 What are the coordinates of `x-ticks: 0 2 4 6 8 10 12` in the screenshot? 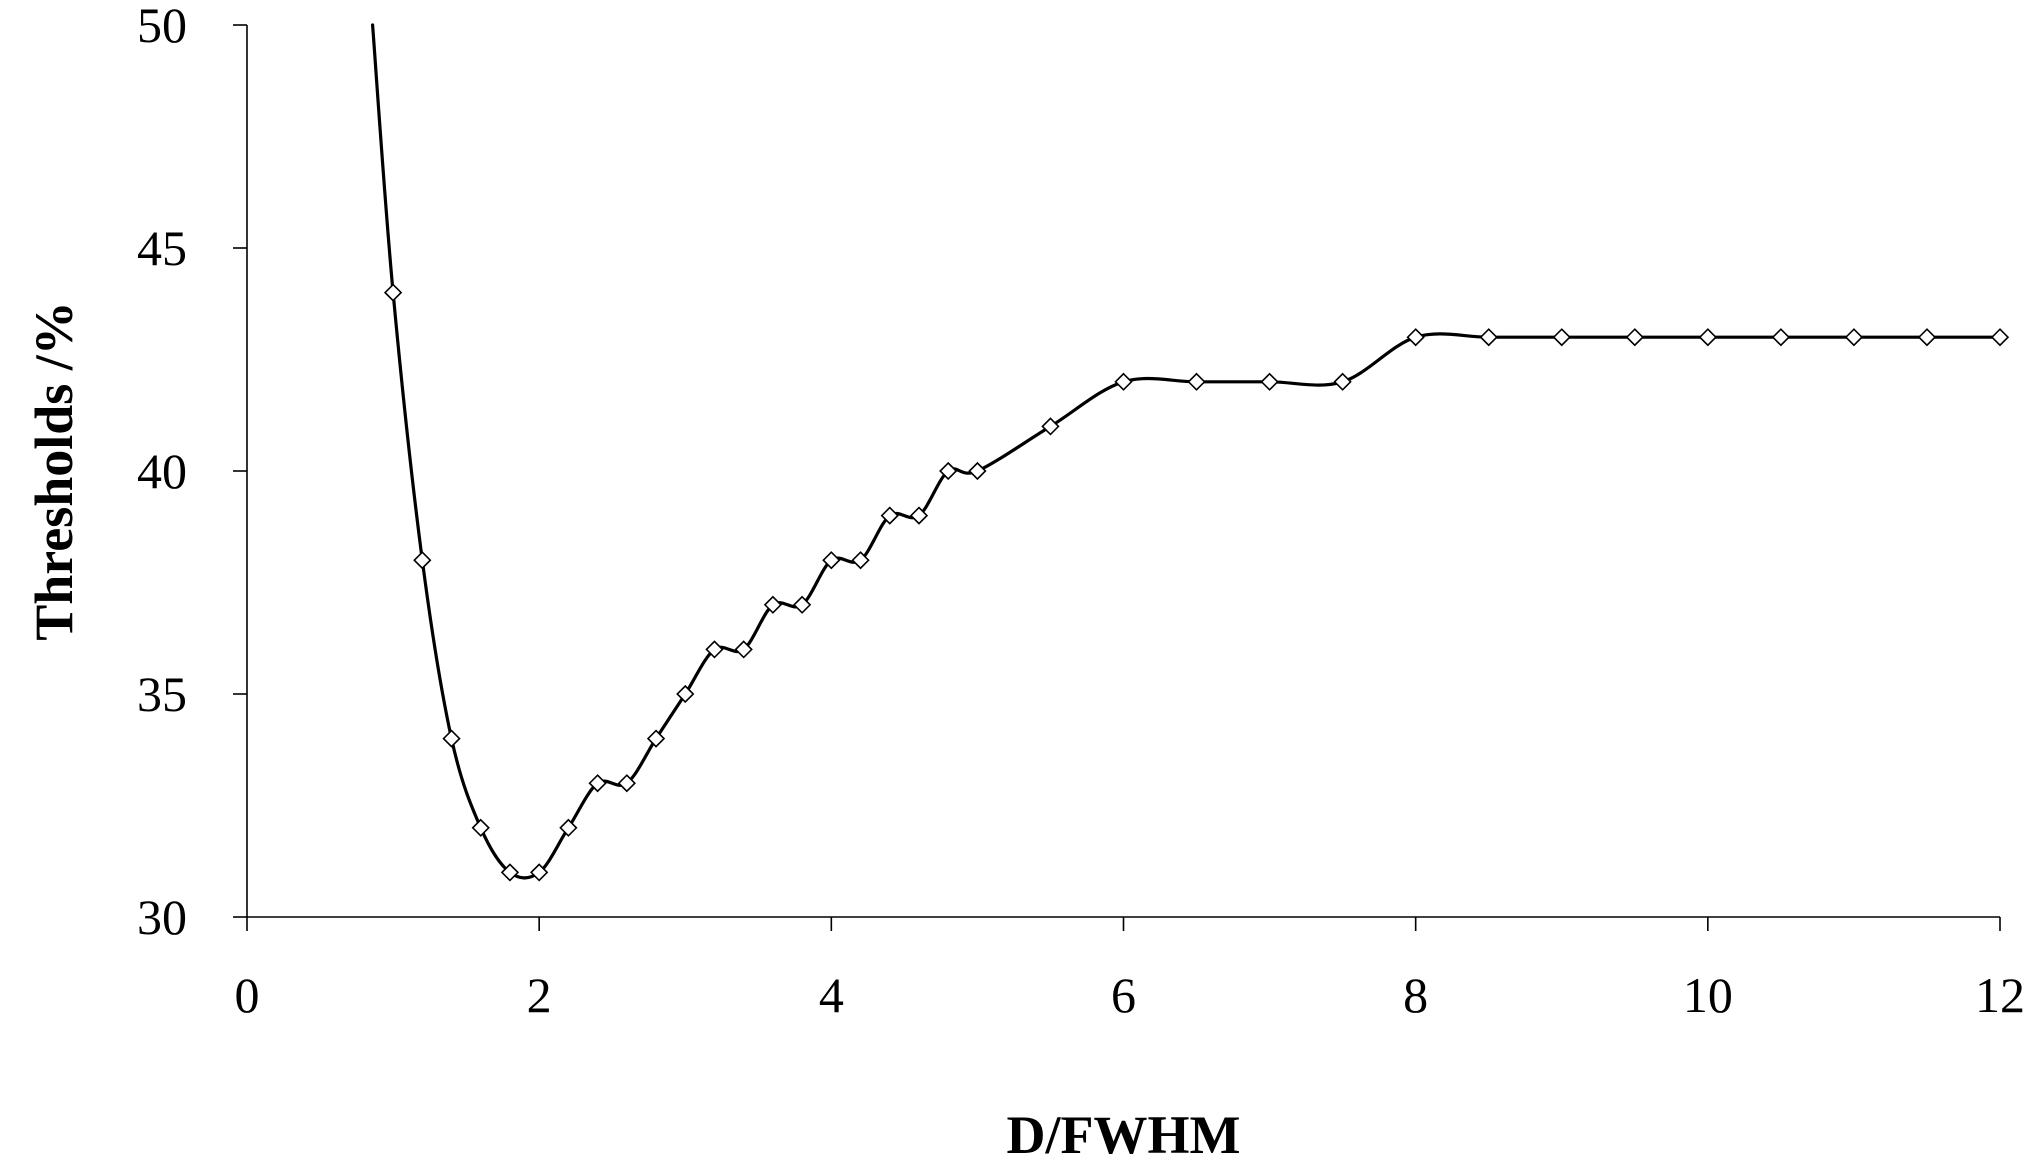 It's located at (1130, 970).